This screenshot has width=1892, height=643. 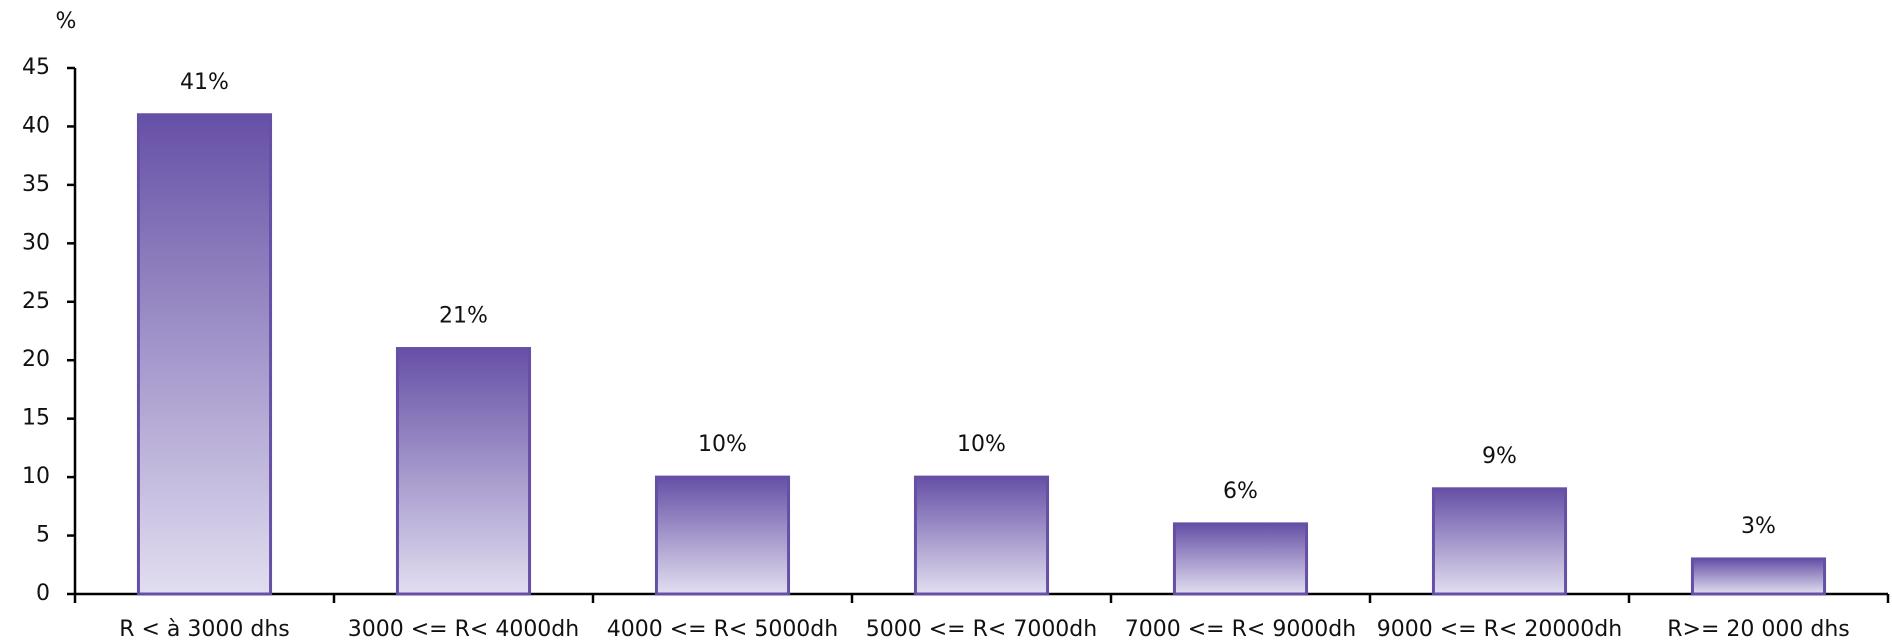 I want to click on data-label: 41%, so click(x=204, y=82).